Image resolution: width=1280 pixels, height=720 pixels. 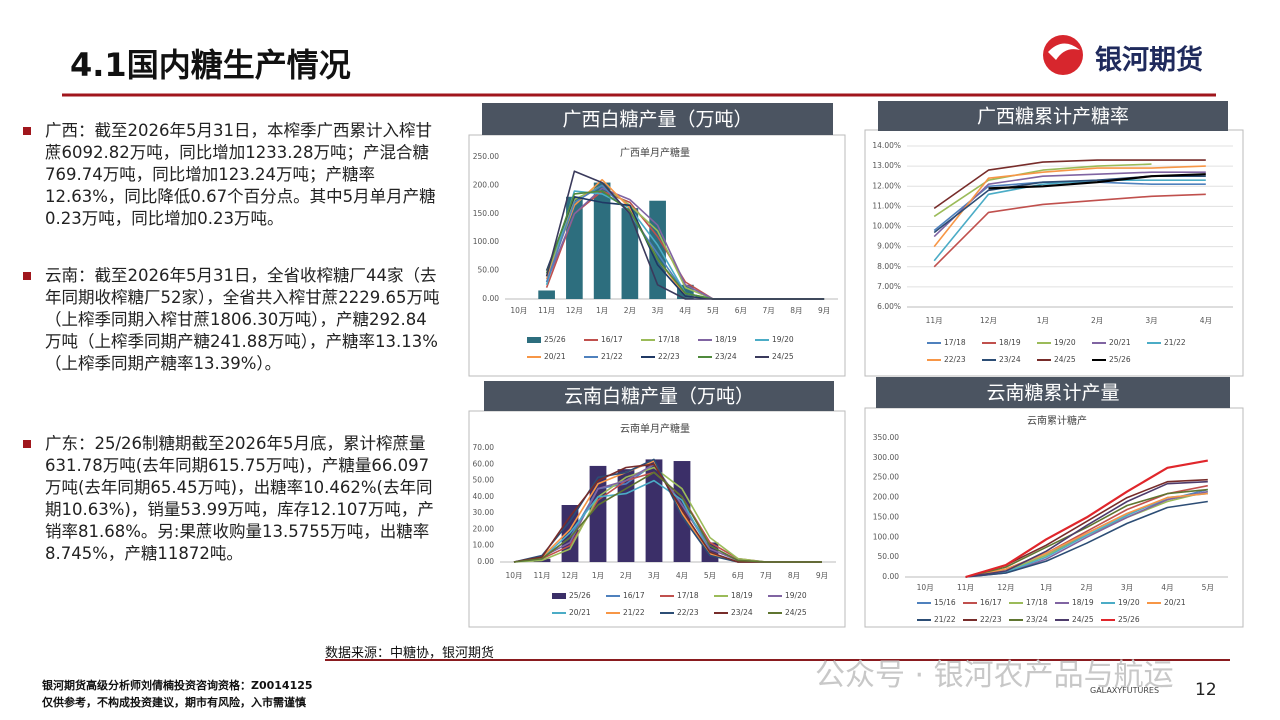 What do you see at coordinates (177, 685) in the screenshot?
I see `disclaimer: 银河期货高级分析师刘倩楠投资咨询资格：Z0014125` at bounding box center [177, 685].